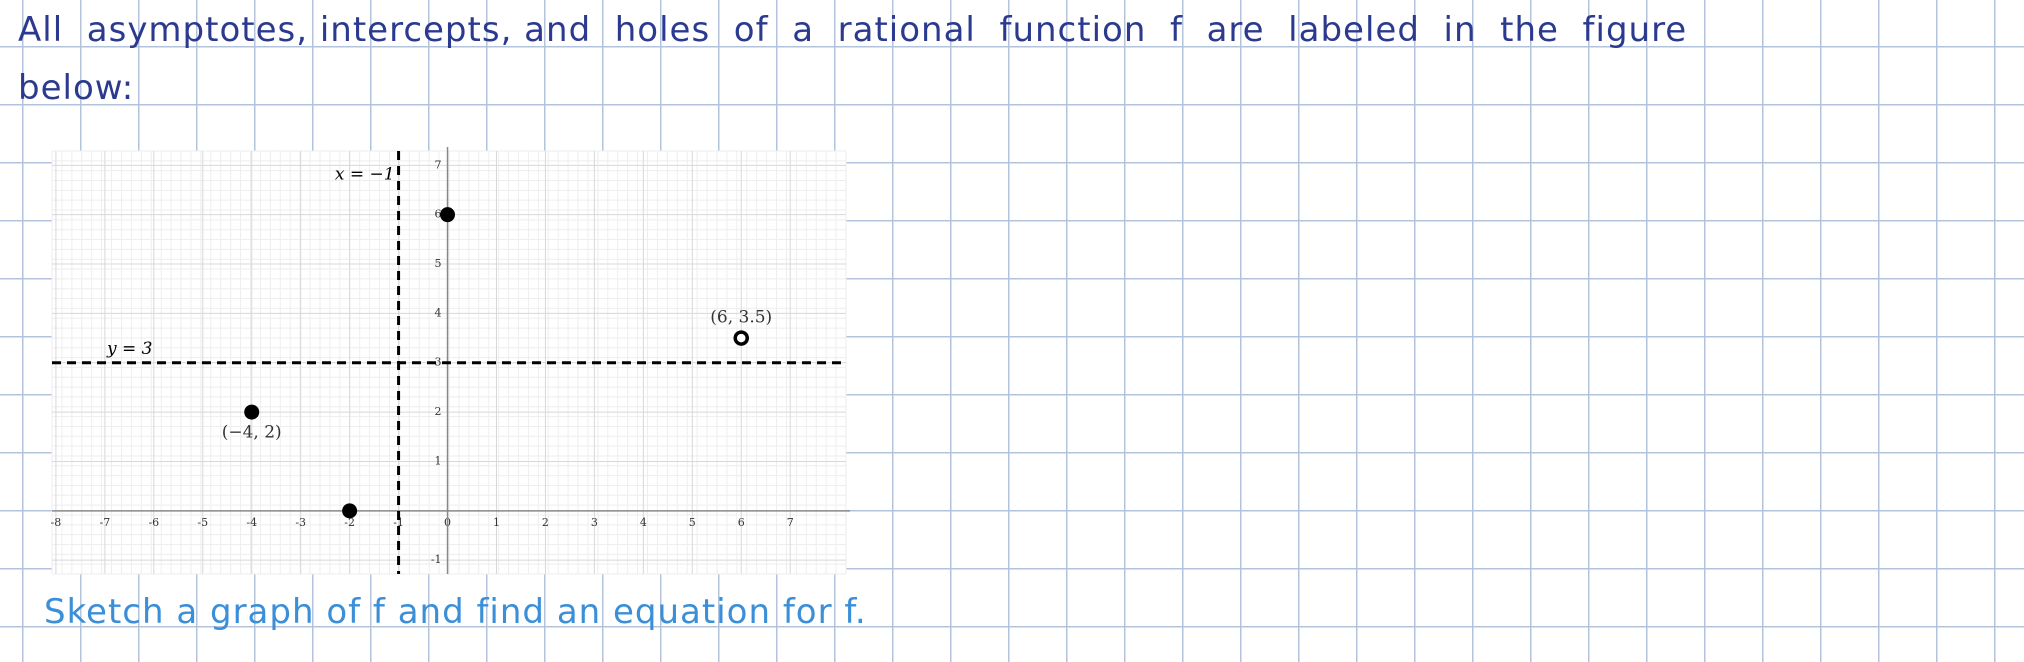 The image size is (2024, 662). Describe the element at coordinates (438, 460) in the screenshot. I see `y-tick-label: 1` at that location.